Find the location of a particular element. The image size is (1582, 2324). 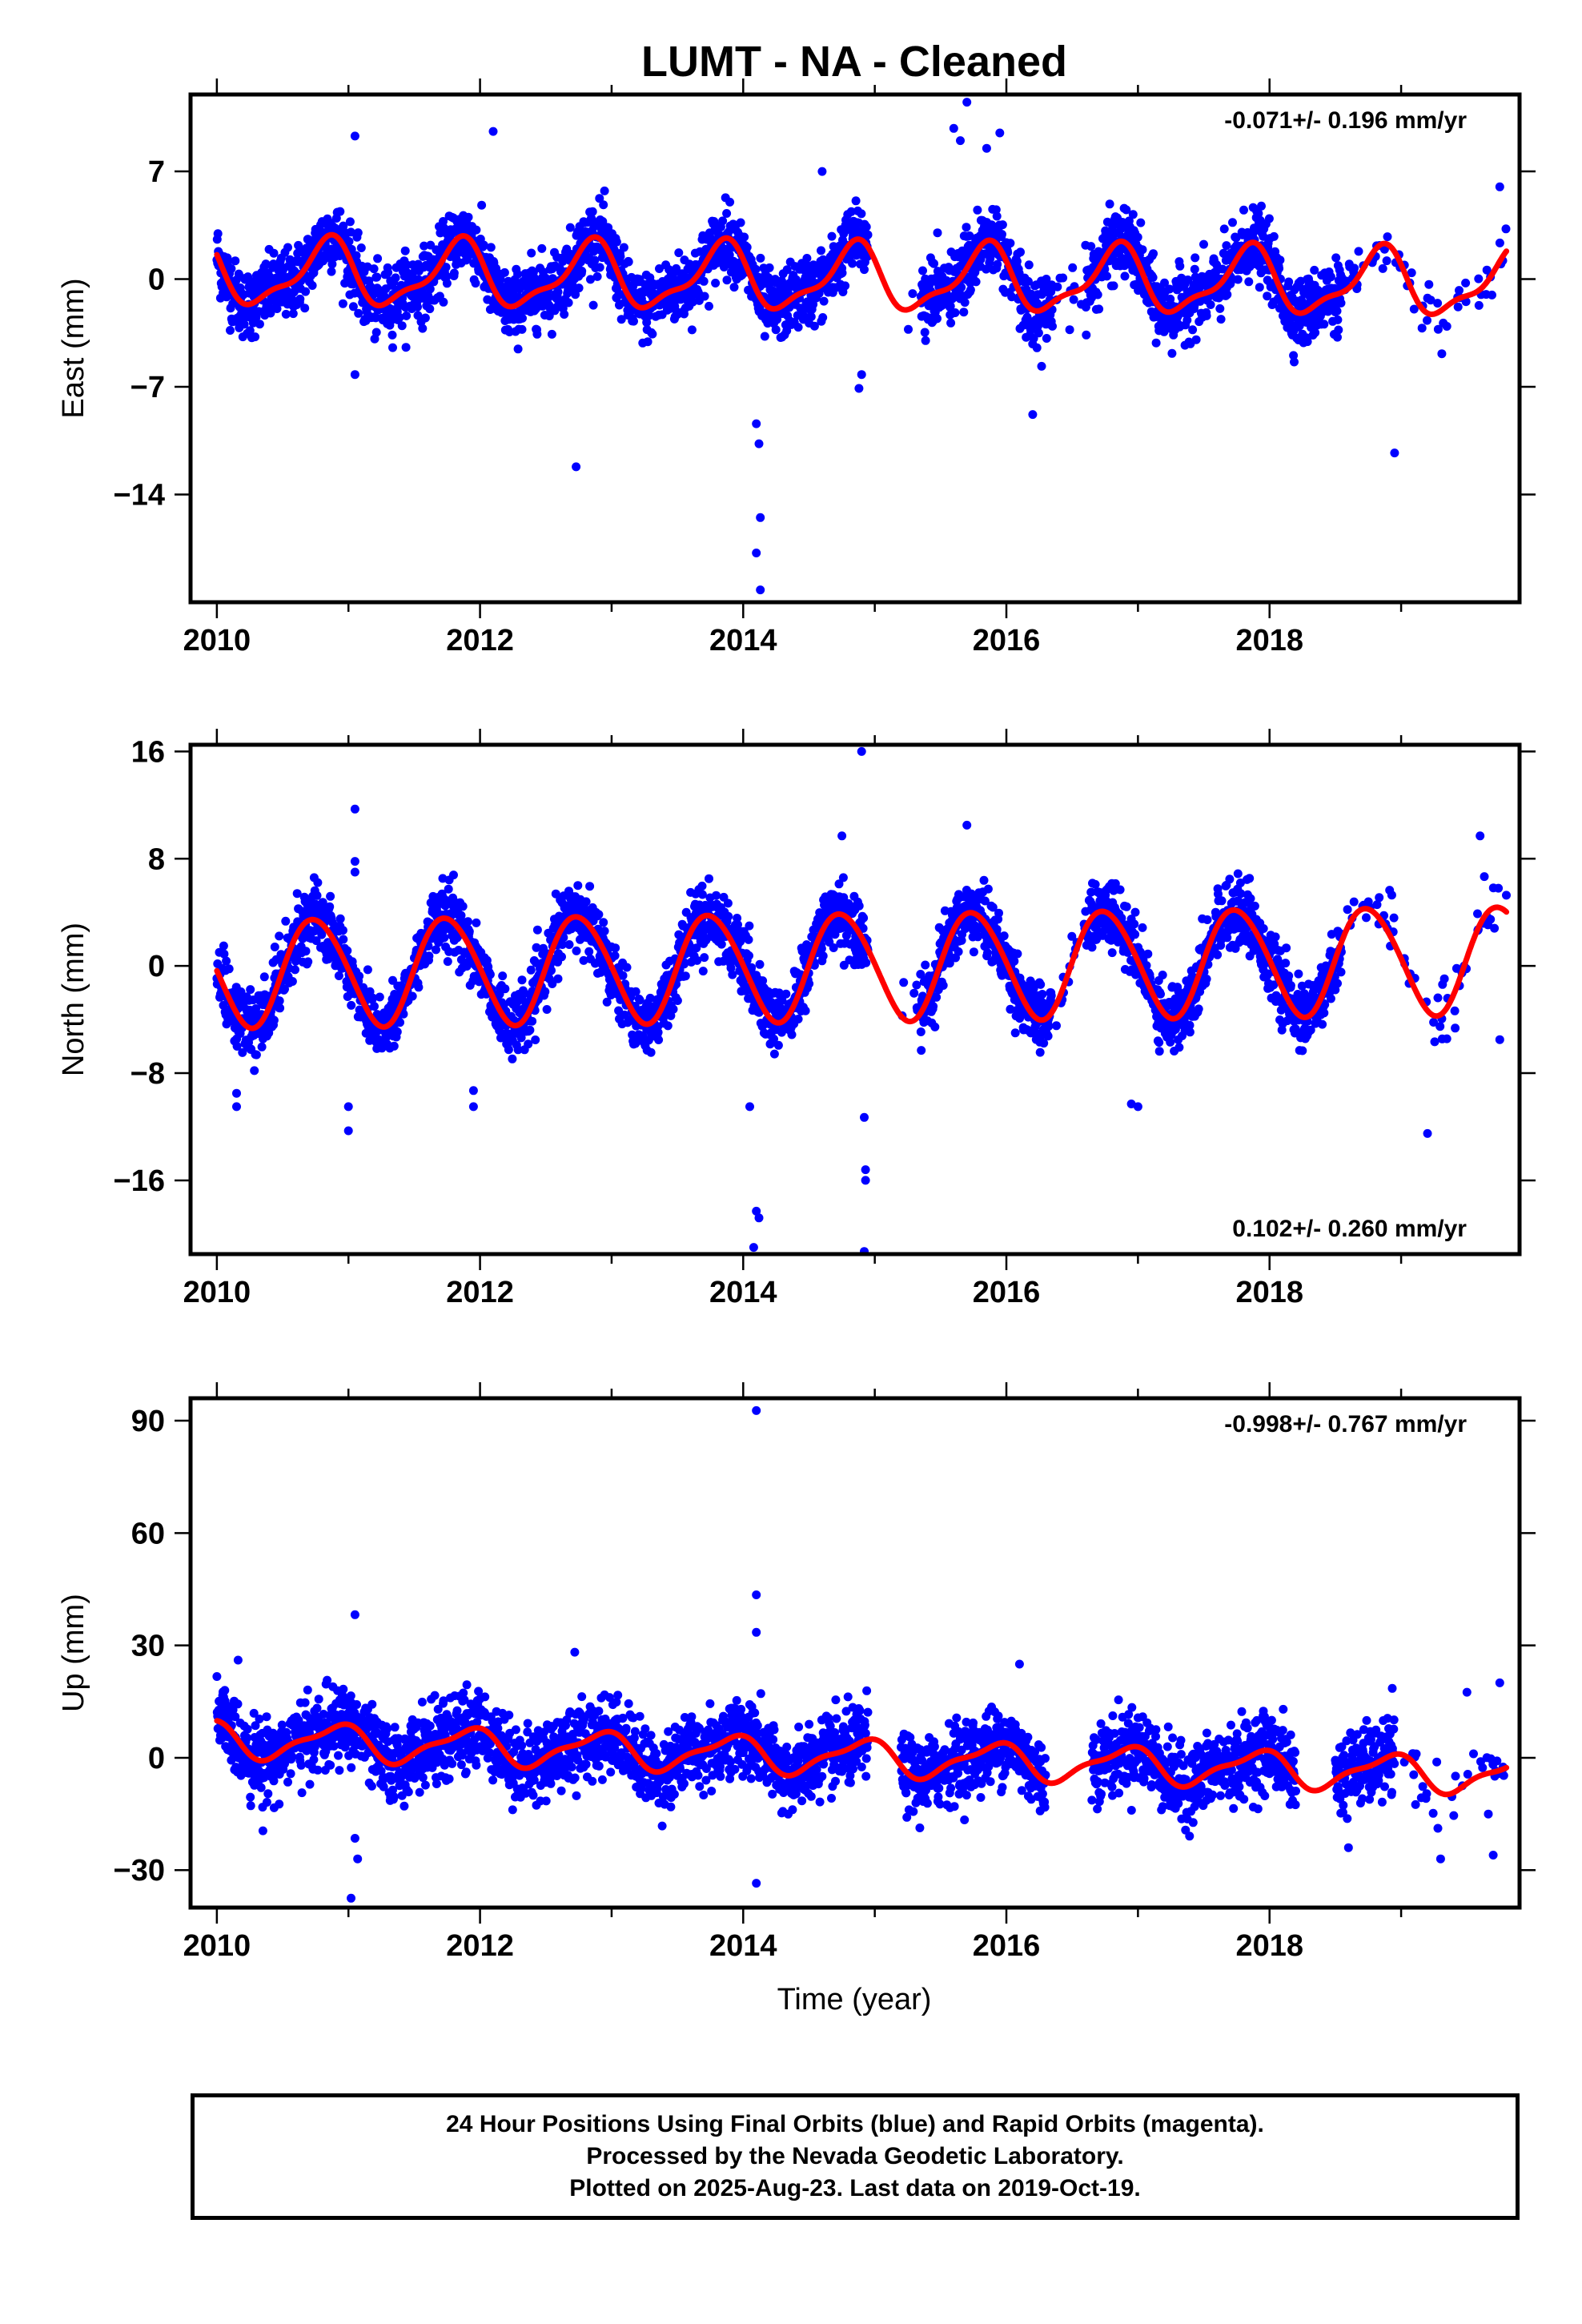

figure-title: LUMT - NA - Cleaned is located at coordinates (854, 62).